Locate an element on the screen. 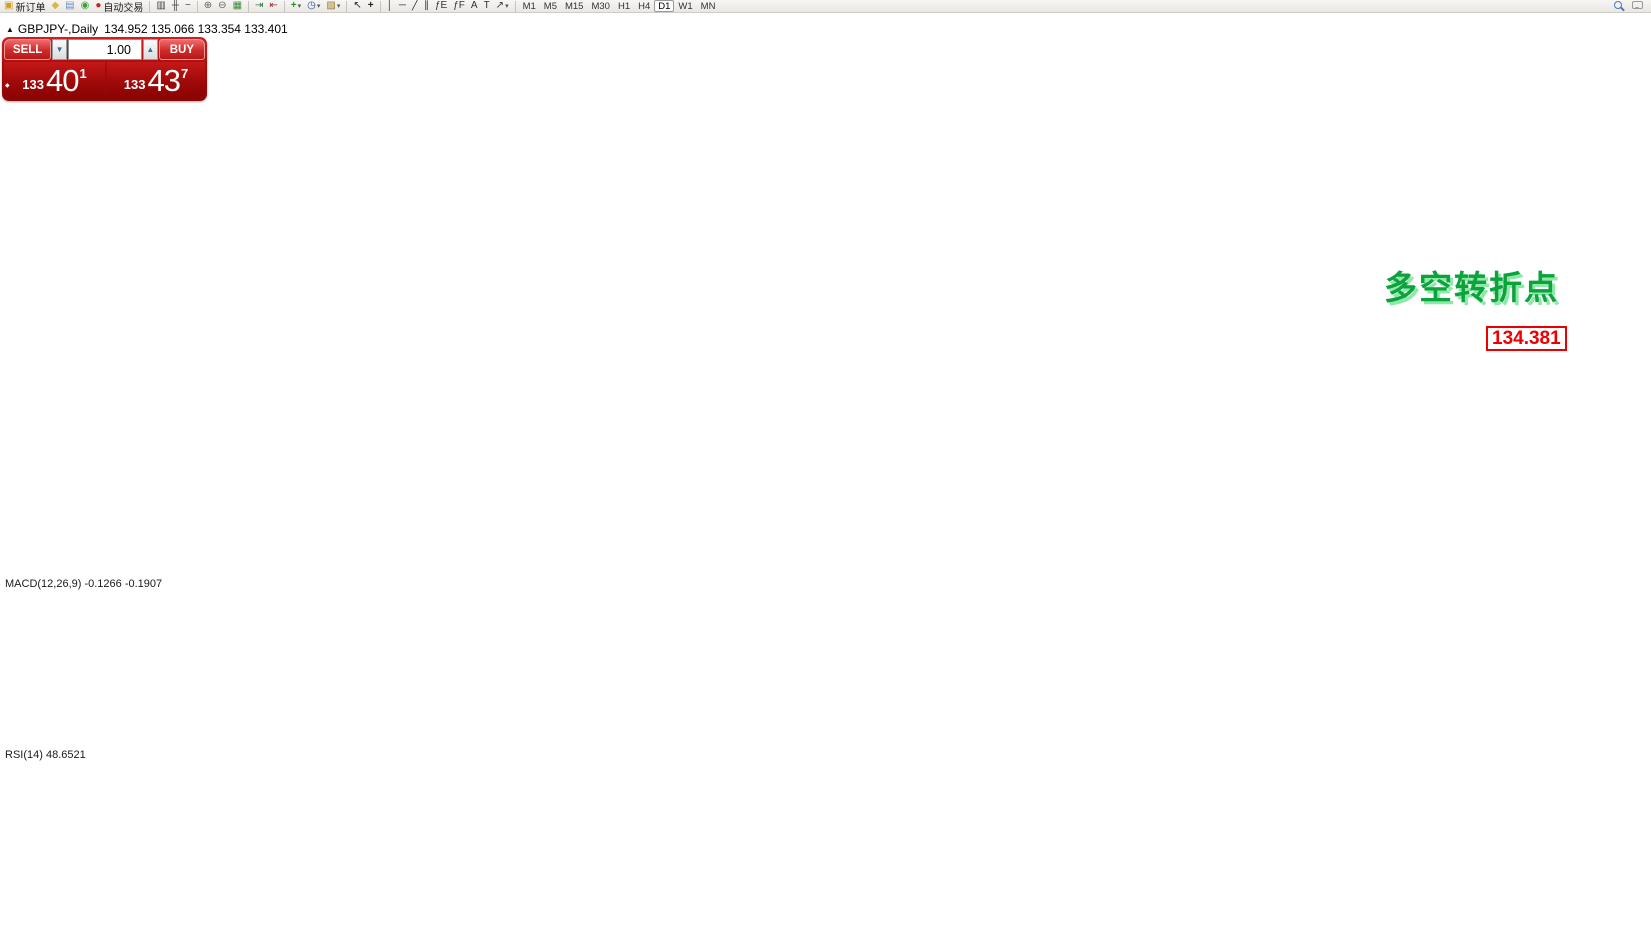  timeframe-m1-button: M1 is located at coordinates (529, 6).